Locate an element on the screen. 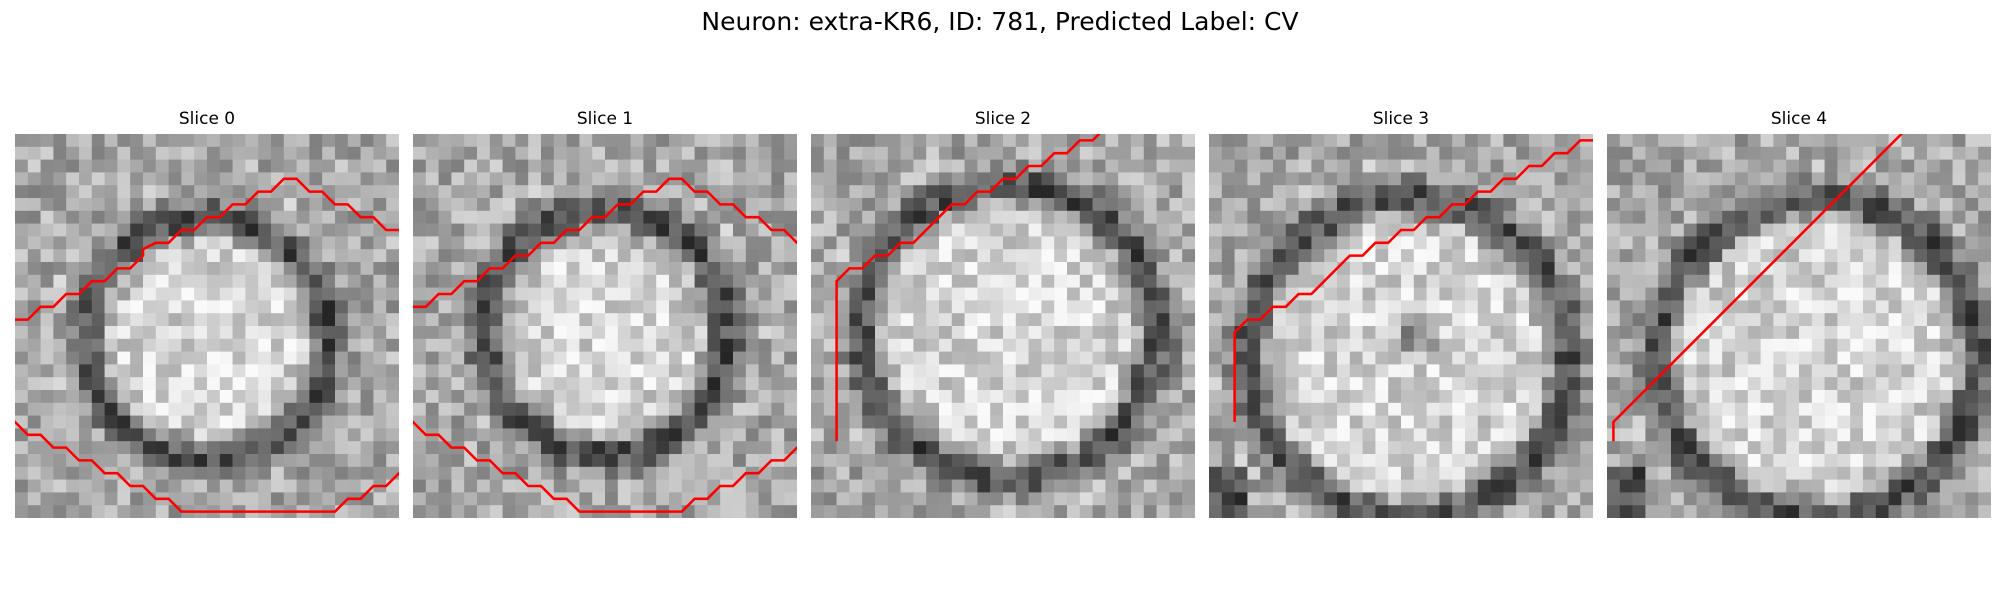 The width and height of the screenshot is (2000, 600). slice-title: Slice 2 is located at coordinates (1003, 119).